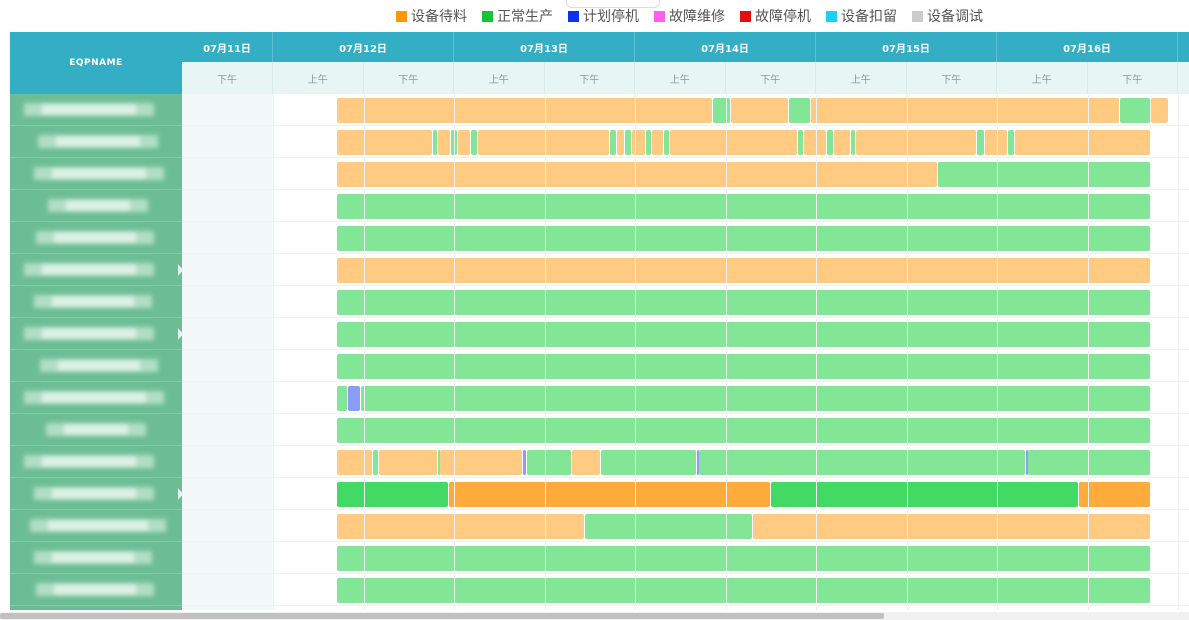  Describe the element at coordinates (947, 16) in the screenshot. I see `legend-item: 设备调试` at that location.